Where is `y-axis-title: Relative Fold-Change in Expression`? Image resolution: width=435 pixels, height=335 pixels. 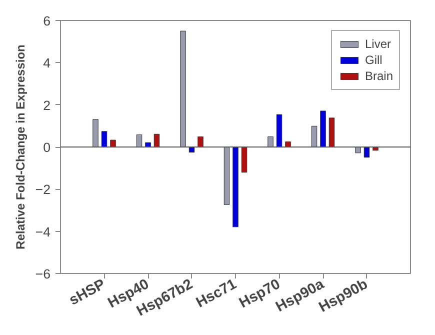
y-axis-title: Relative Fold-Change in Expression is located at coordinates (20, 147).